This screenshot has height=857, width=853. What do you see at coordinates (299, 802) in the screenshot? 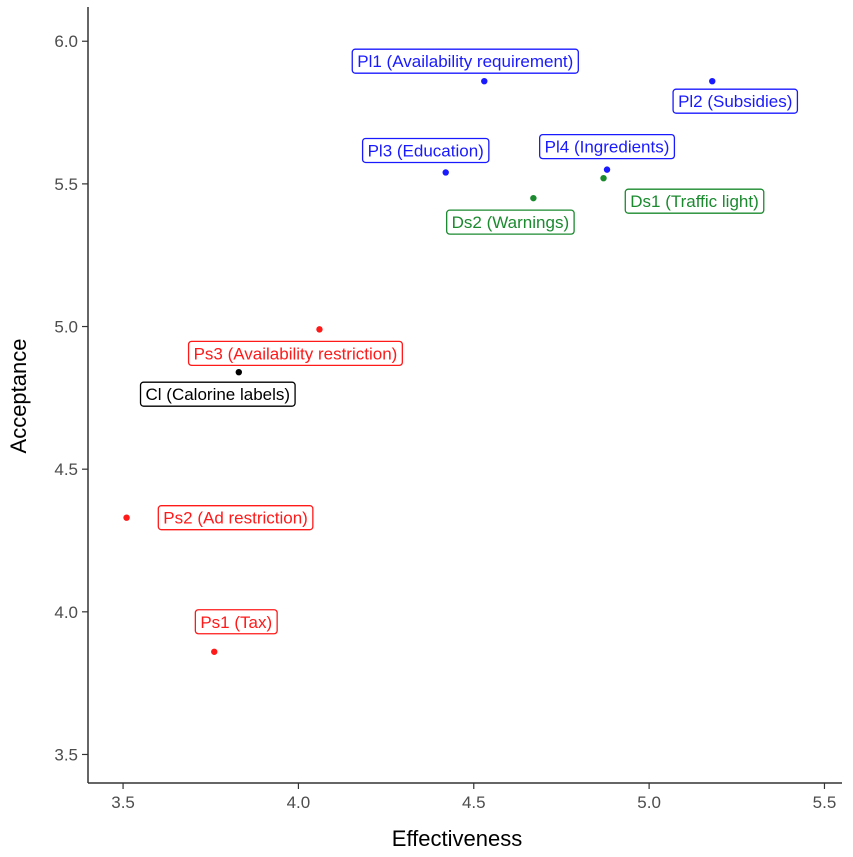
I see `x-tick-label: 4.0` at bounding box center [299, 802].